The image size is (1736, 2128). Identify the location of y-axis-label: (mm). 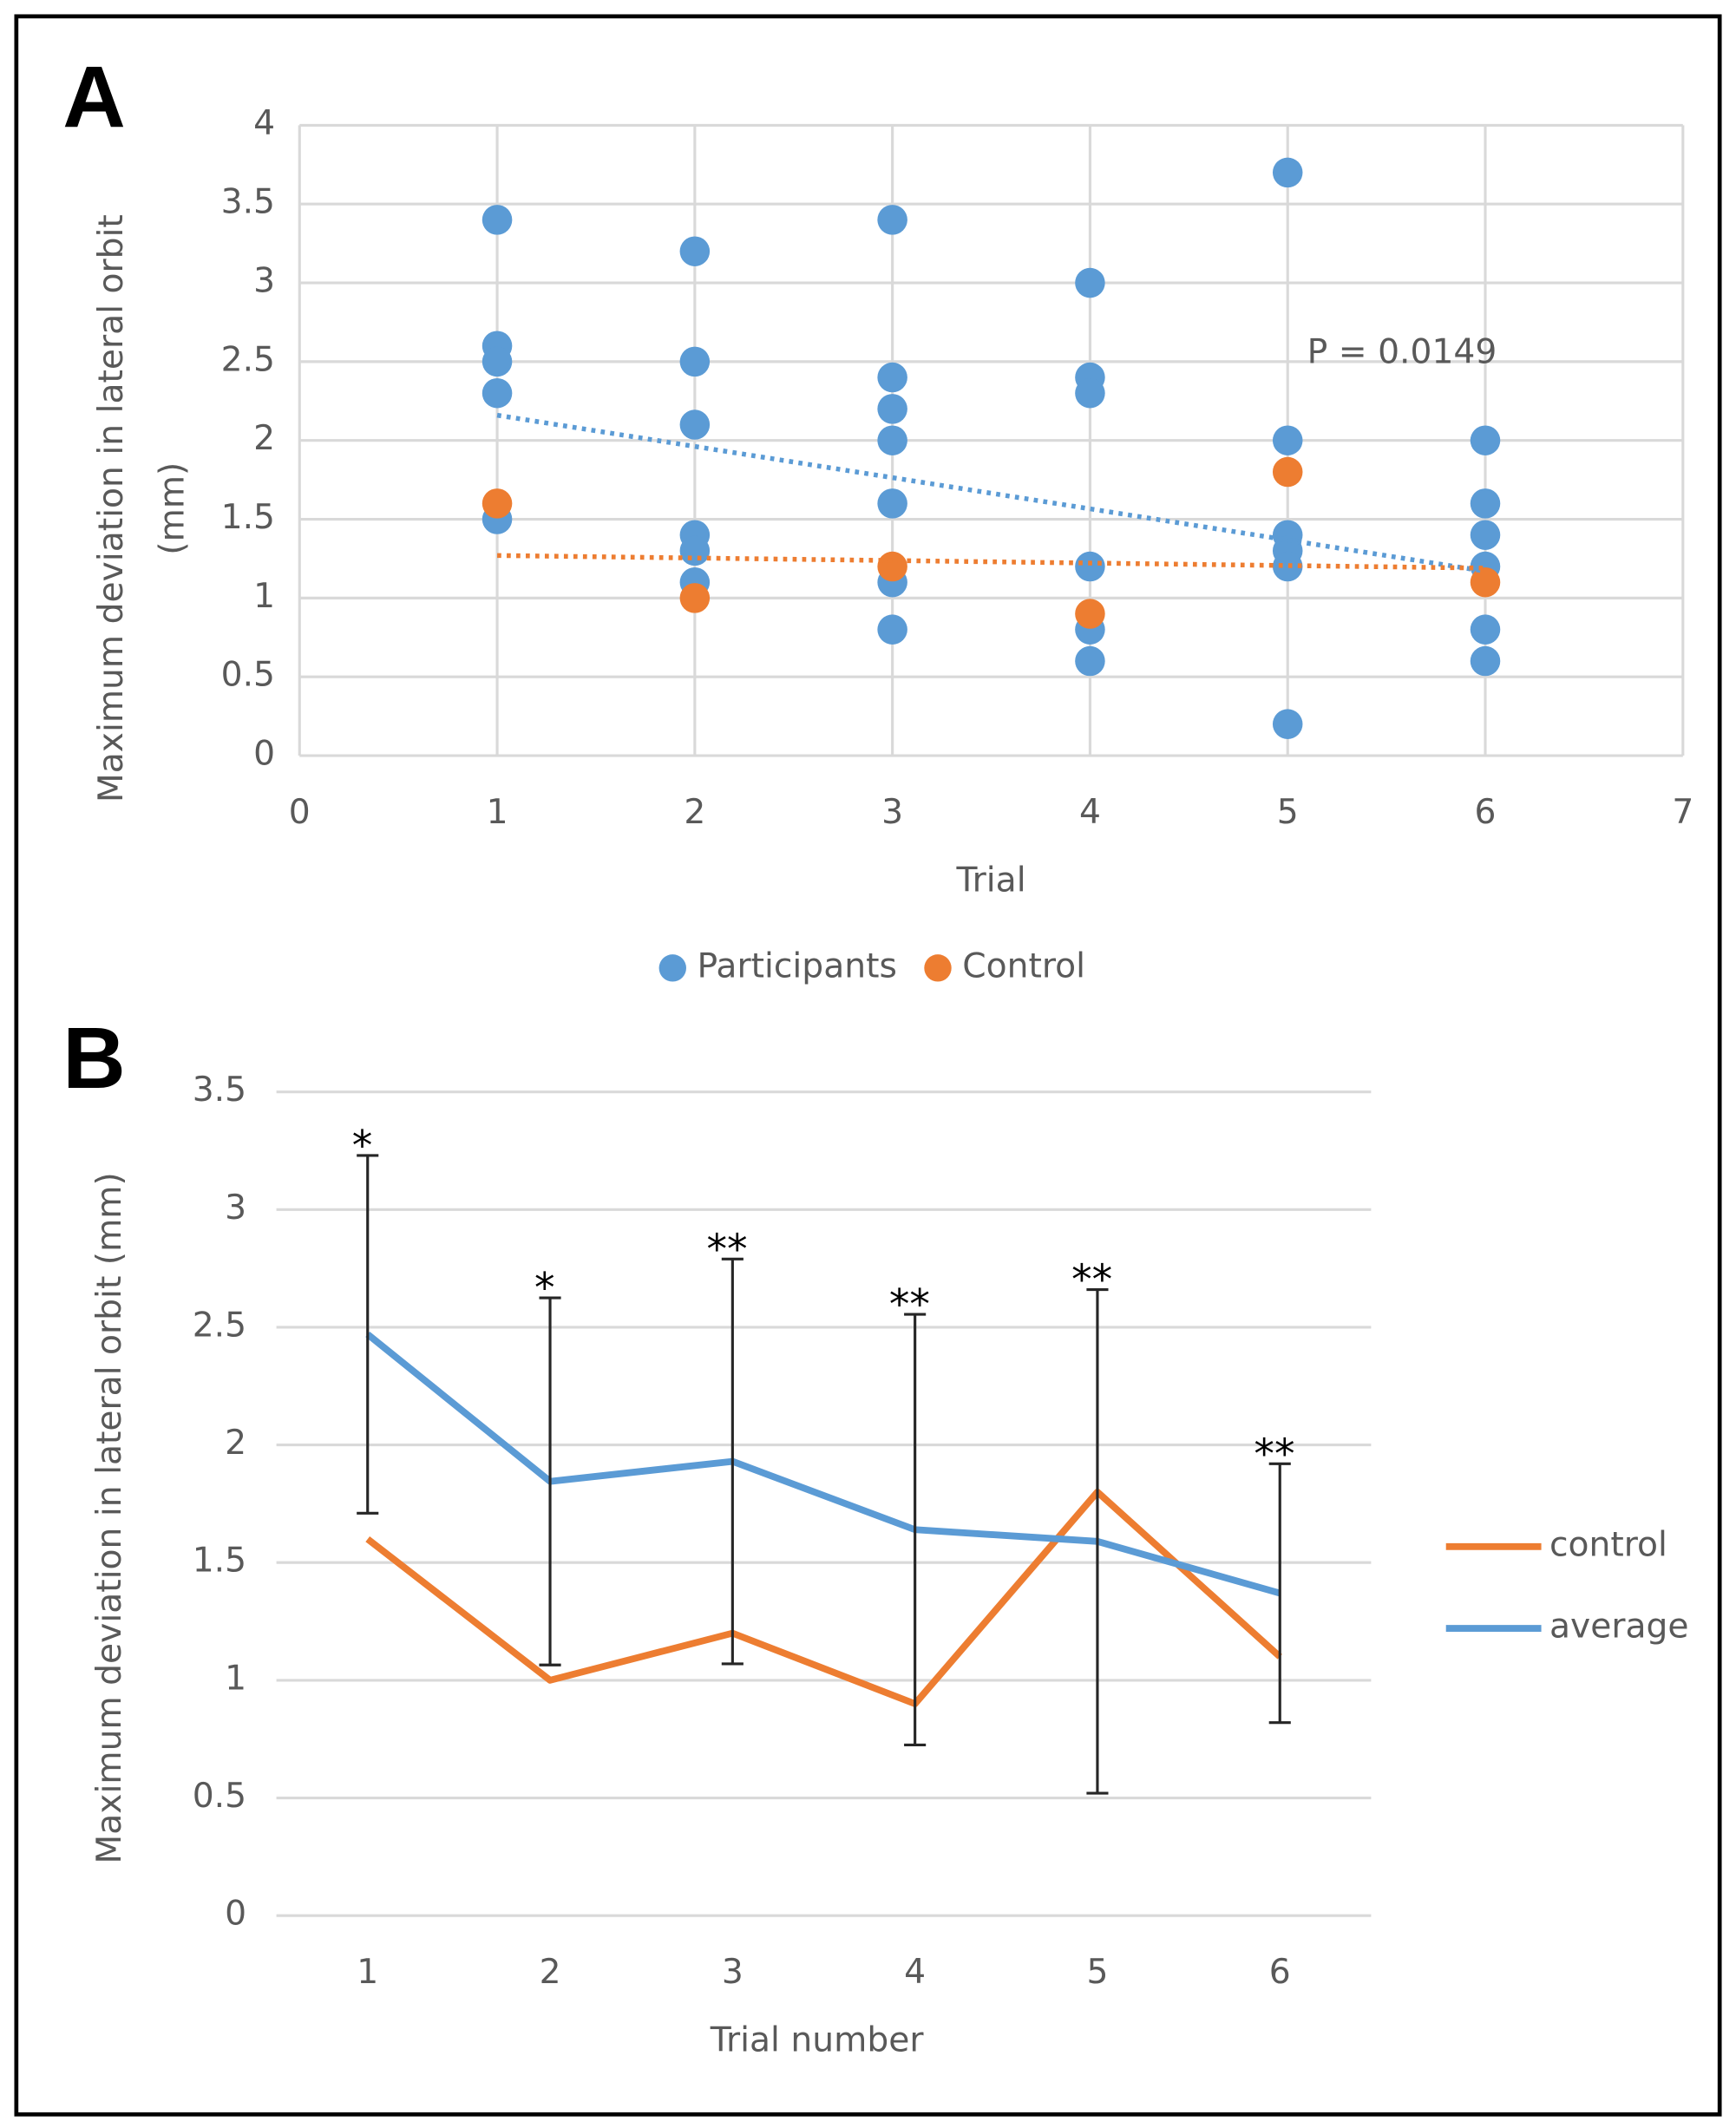
(172, 508).